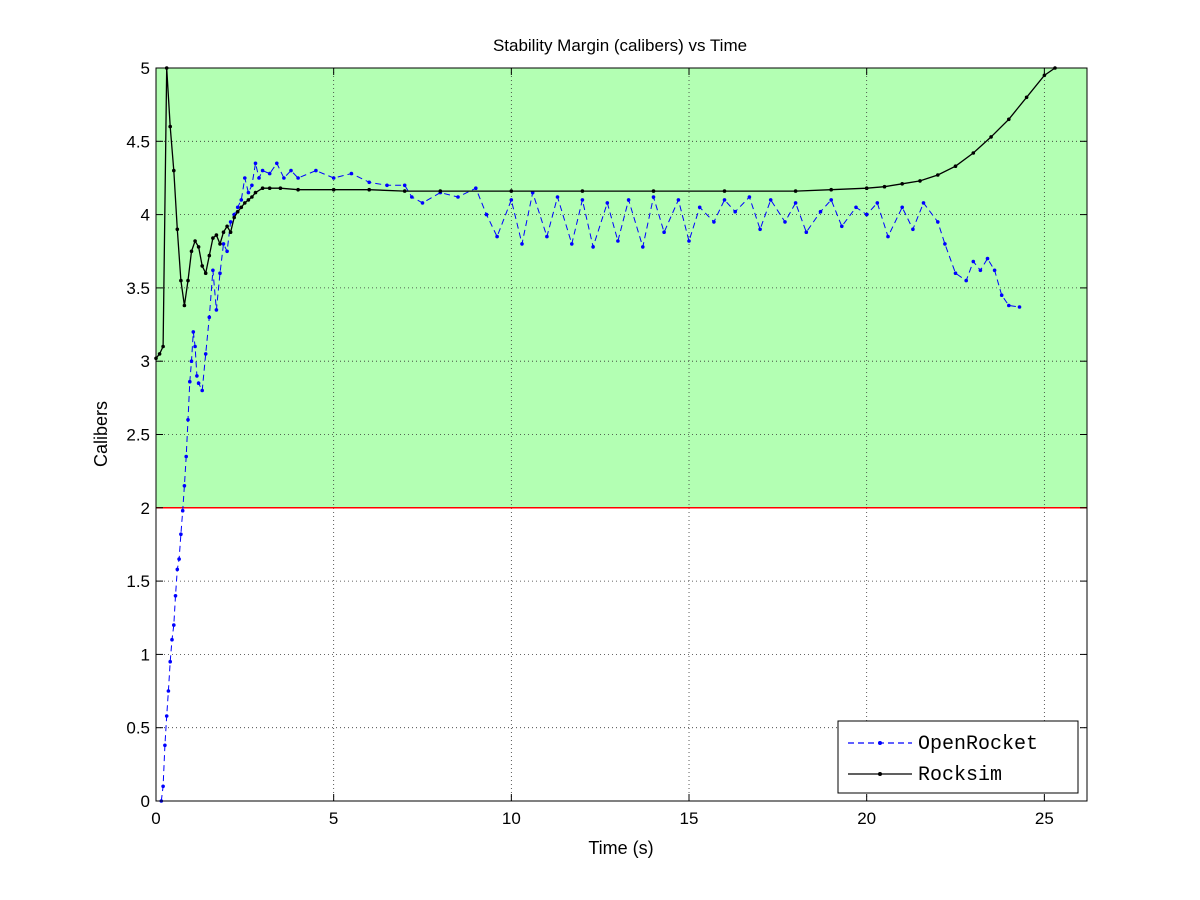 The image size is (1200, 900). I want to click on y-axis-label: Calibers, so click(101, 434).